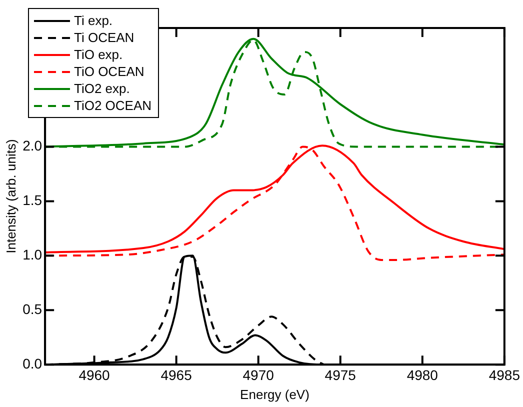 This screenshot has width=523, height=407. I want to click on legend-label: TiO2 exp., so click(102, 88).